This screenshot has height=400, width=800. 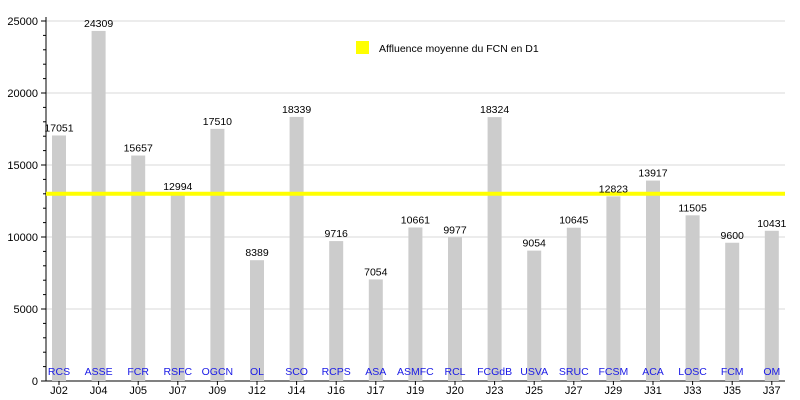 What do you see at coordinates (26, 310) in the screenshot?
I see `y-tick-label: 5000` at bounding box center [26, 310].